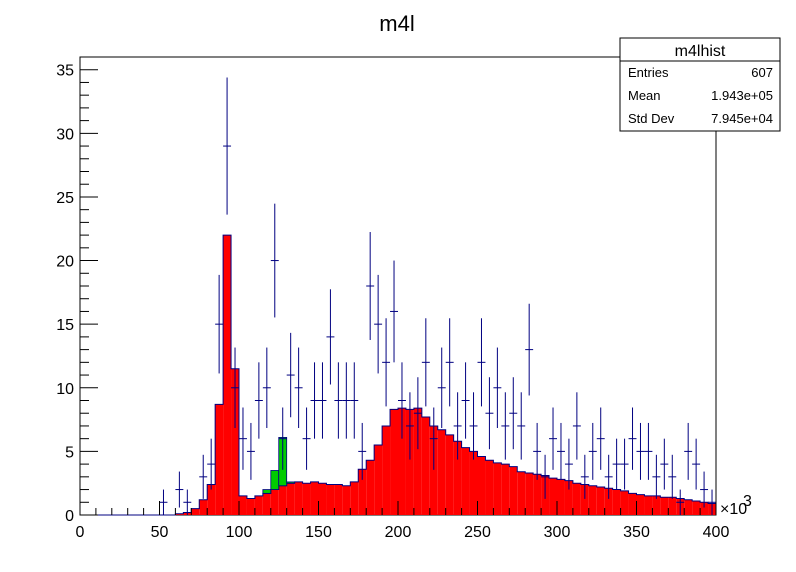  Describe the element at coordinates (742, 95) in the screenshot. I see `stats-value-mean: 1.943e+05` at that location.